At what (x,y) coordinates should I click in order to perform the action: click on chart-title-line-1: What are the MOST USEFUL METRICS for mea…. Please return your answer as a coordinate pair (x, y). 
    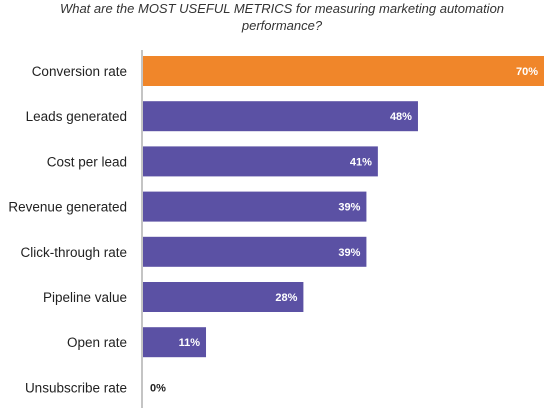
    Looking at the image, I should click on (282, 8).